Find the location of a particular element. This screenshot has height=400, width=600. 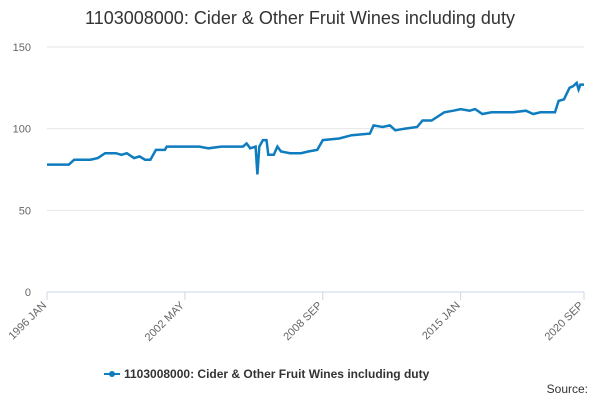

x-tick-label: 2008 SEP is located at coordinates (303, 322).